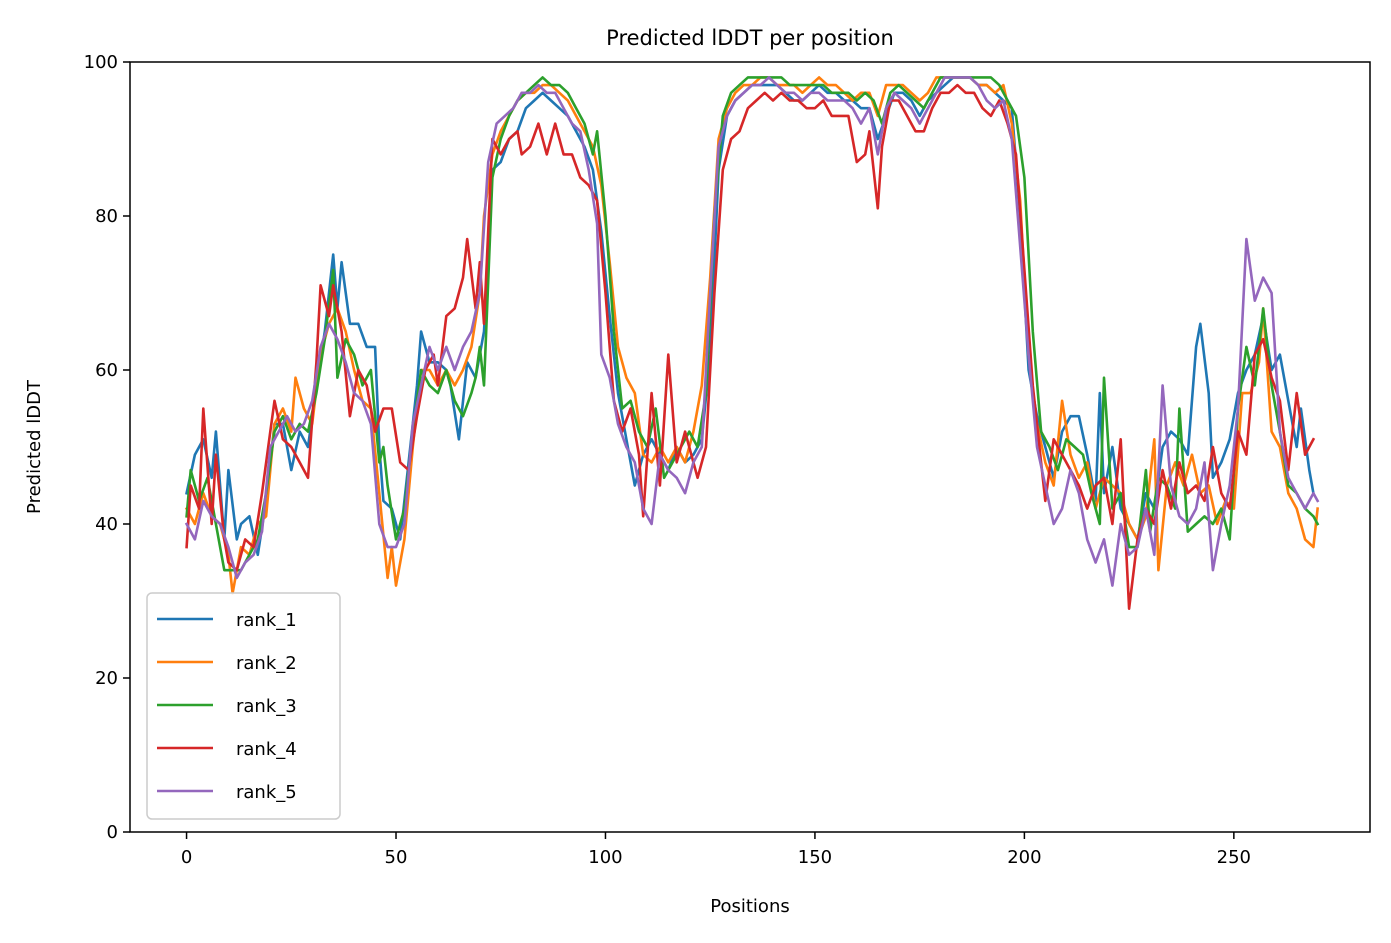 The image size is (1391, 943). What do you see at coordinates (227, 706) in the screenshot?
I see `legend-entry: rank_3` at bounding box center [227, 706].